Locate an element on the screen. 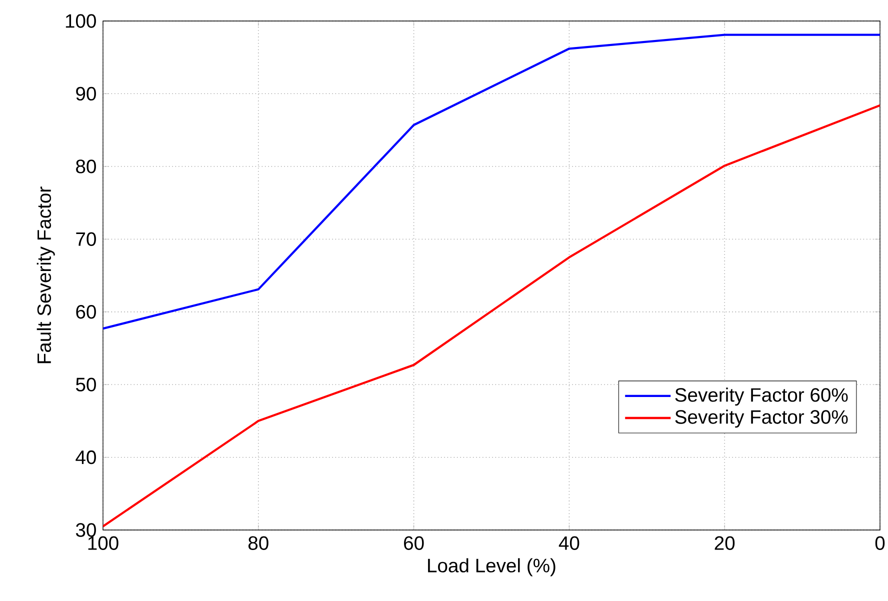  x-tick-label: 60 is located at coordinates (414, 543).